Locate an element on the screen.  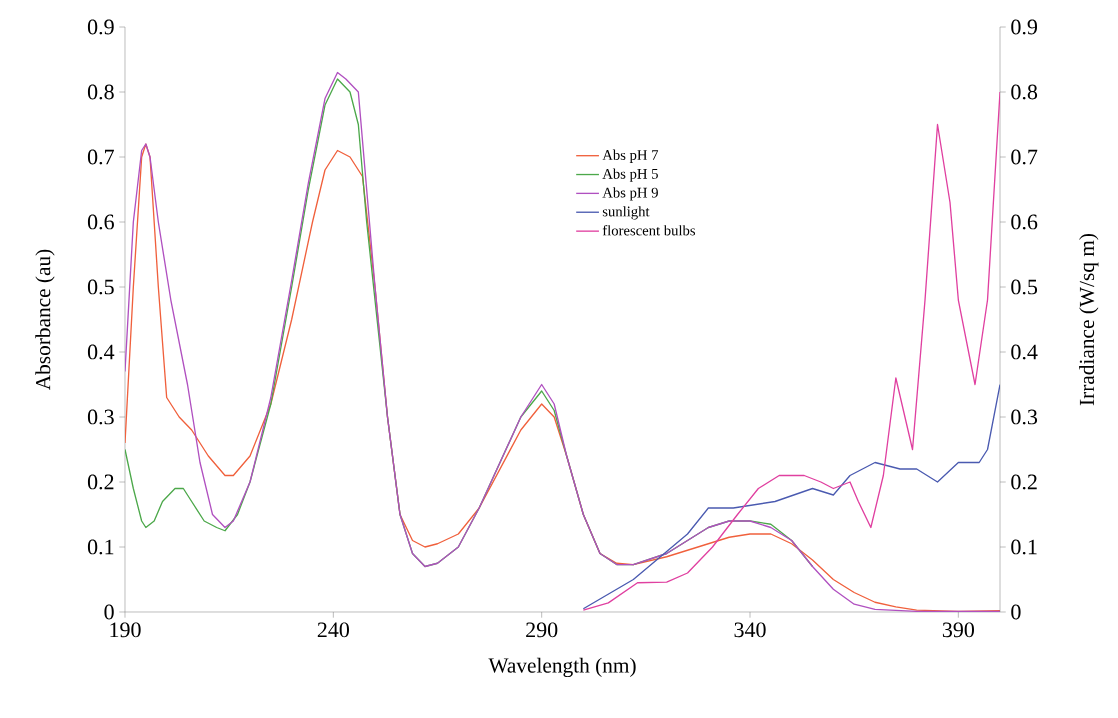
y2-tick-label: 0.7 is located at coordinates (1024, 157).